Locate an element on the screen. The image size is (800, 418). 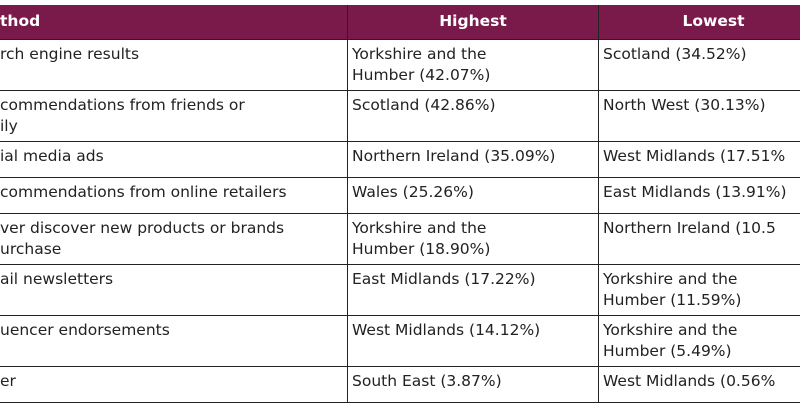
header-row: thod Highest Lowest is located at coordinates (400, 22).